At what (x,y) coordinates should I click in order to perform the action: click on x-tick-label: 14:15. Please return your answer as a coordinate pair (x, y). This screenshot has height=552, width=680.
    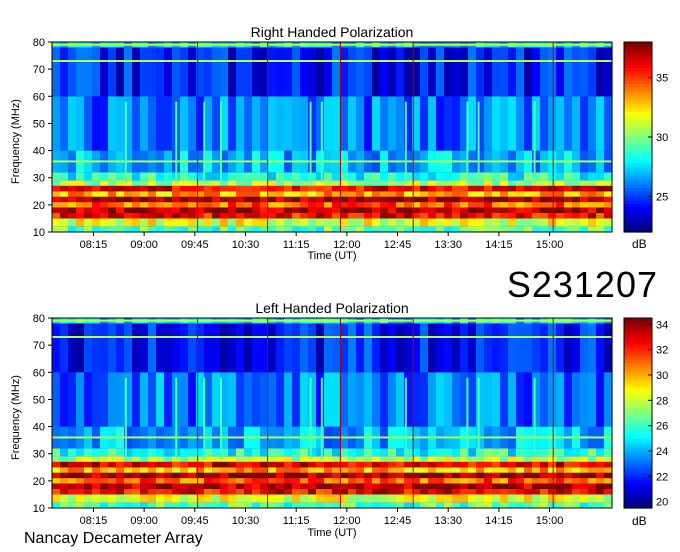
    Looking at the image, I should click on (499, 521).